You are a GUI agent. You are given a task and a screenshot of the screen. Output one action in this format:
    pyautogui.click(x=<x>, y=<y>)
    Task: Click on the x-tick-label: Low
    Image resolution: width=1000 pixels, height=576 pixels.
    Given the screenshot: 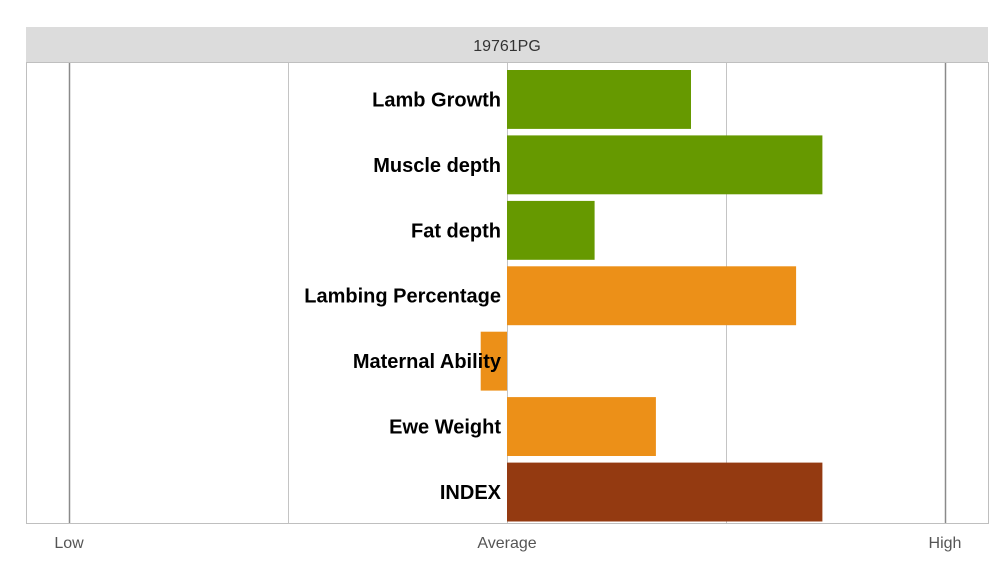 What is the action you would take?
    pyautogui.click(x=69, y=543)
    